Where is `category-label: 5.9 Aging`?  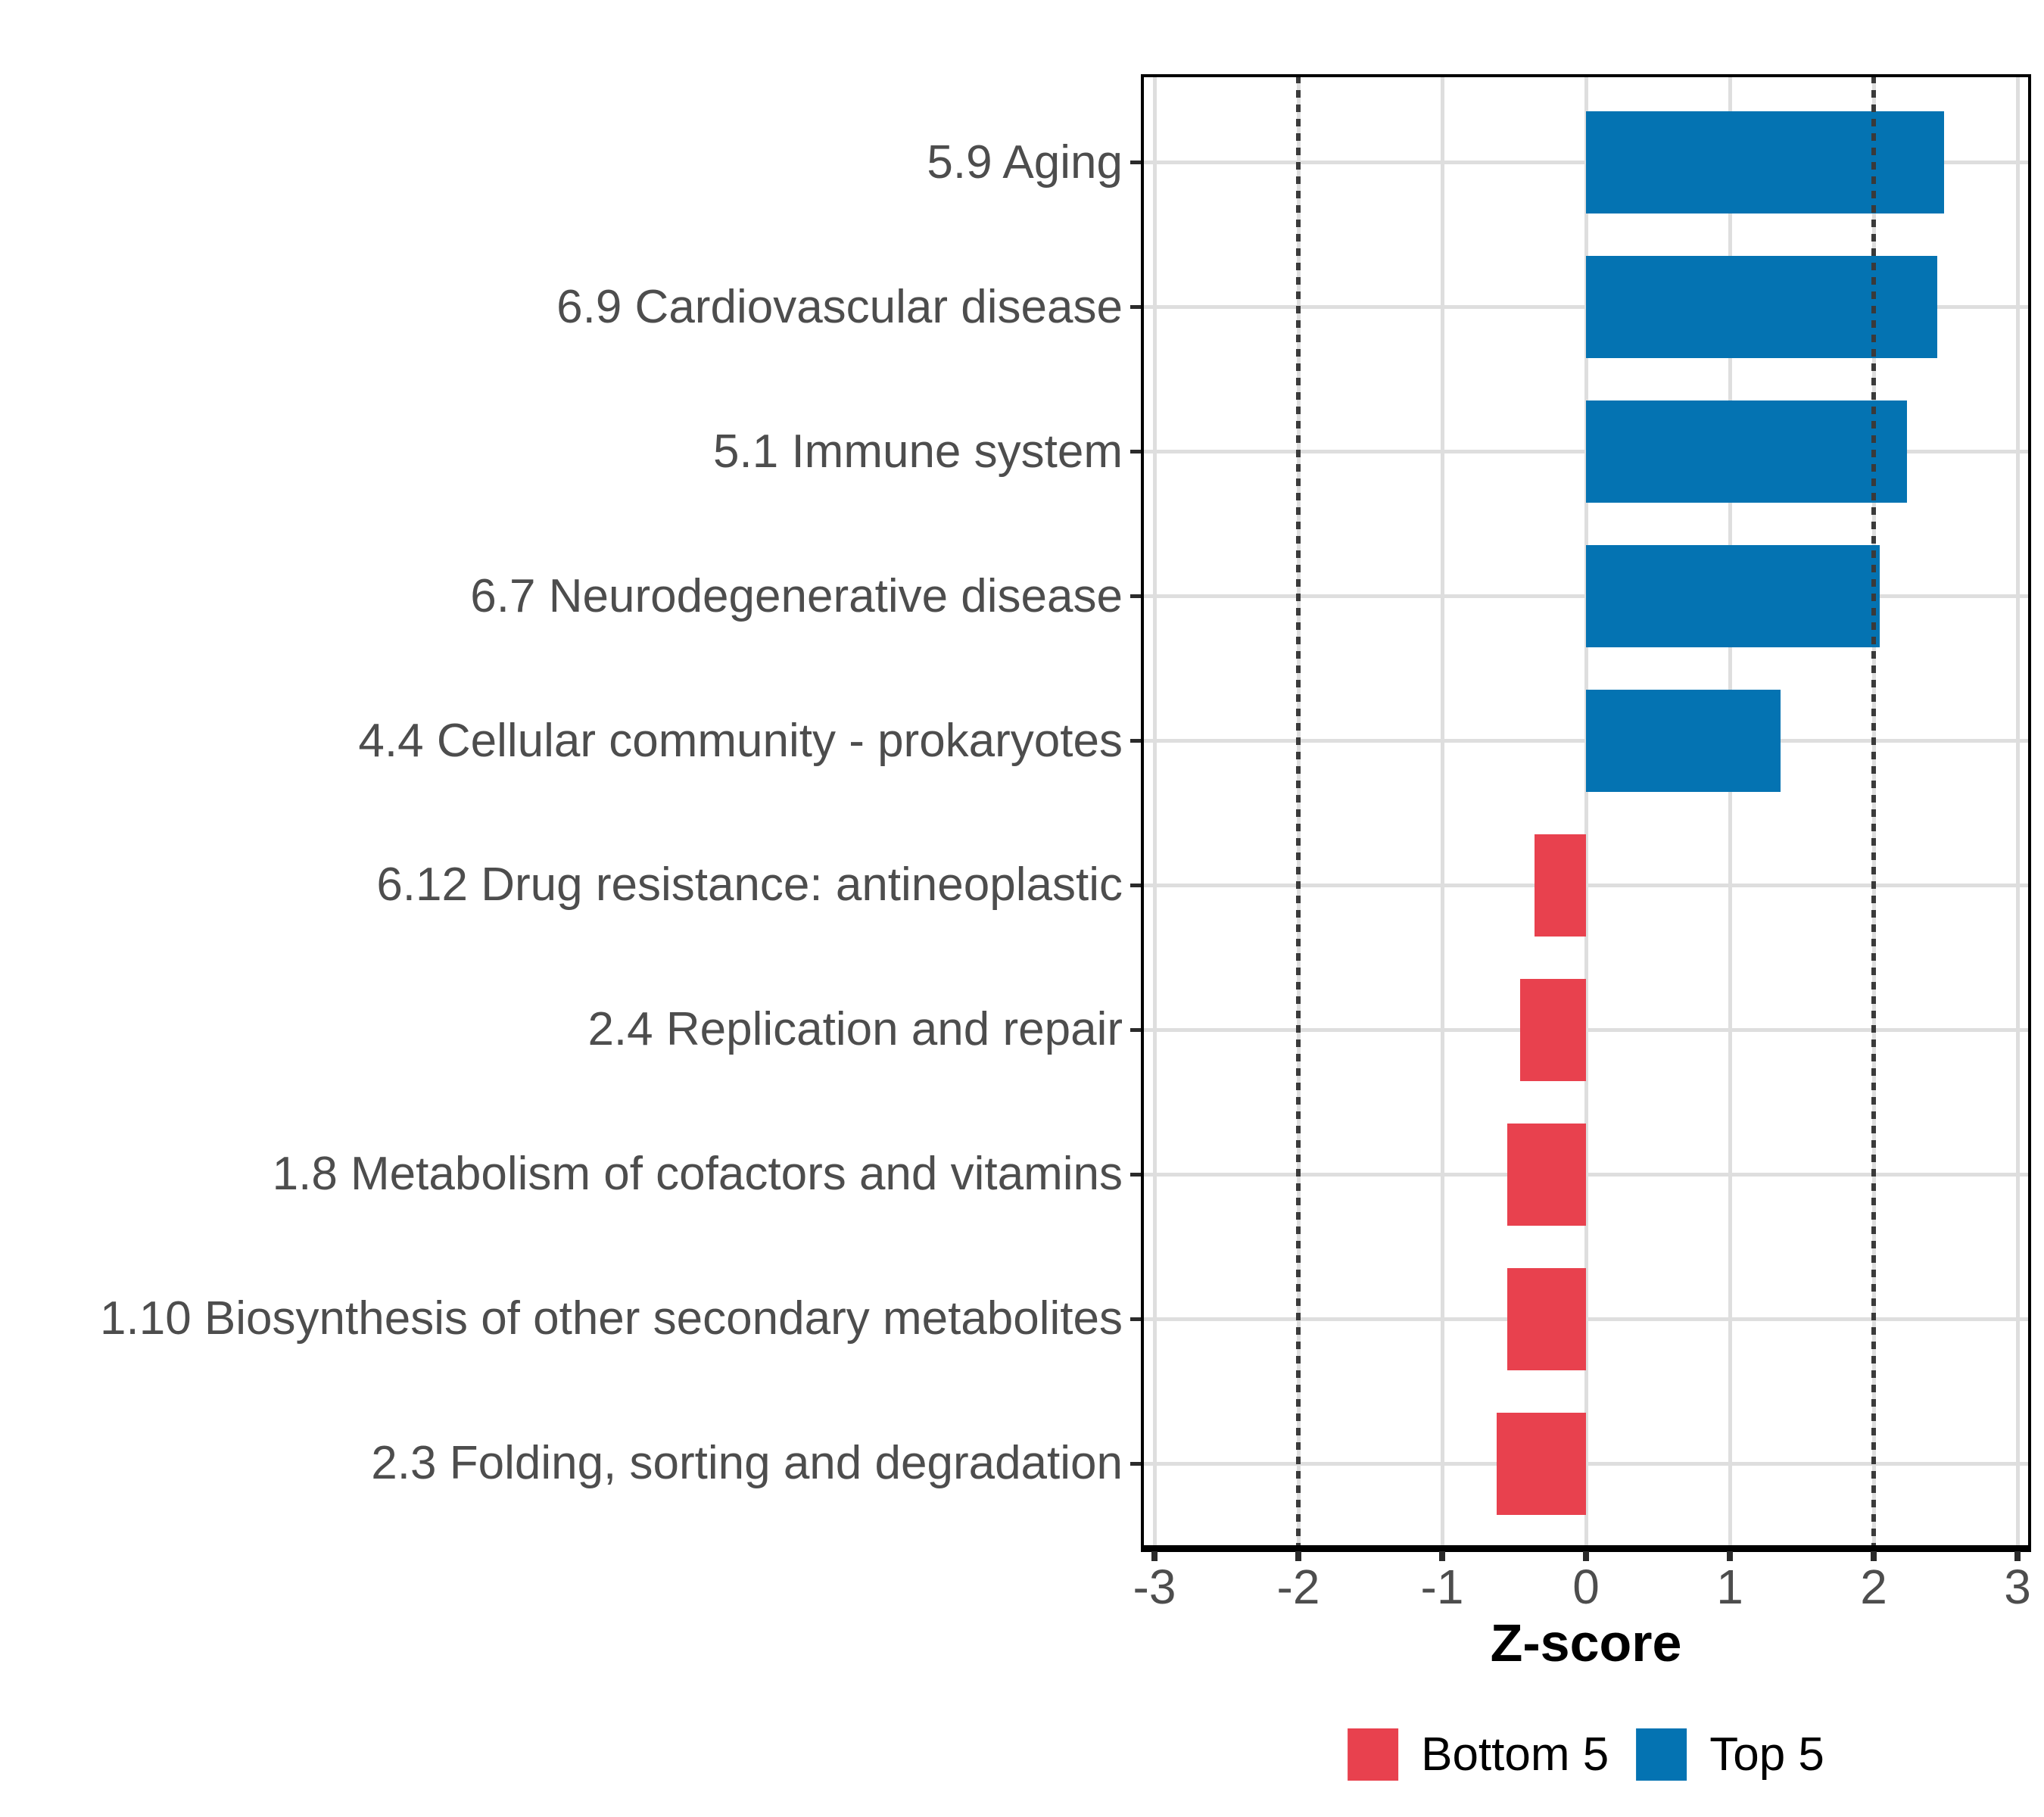
category-label: 5.9 Aging is located at coordinates (1025, 162).